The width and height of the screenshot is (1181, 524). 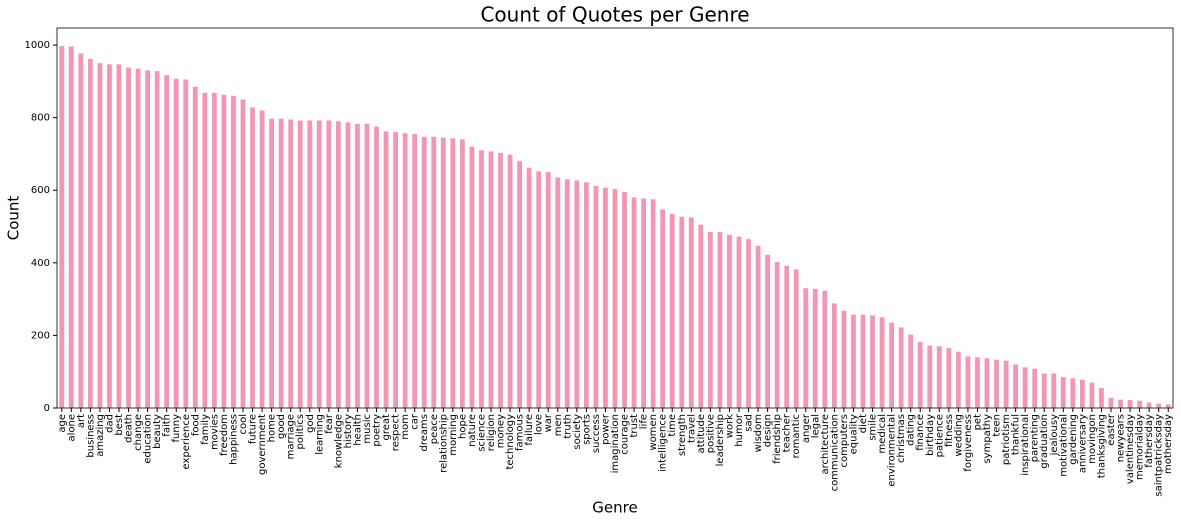 I want to click on x-tick-label: women, so click(x=653, y=432).